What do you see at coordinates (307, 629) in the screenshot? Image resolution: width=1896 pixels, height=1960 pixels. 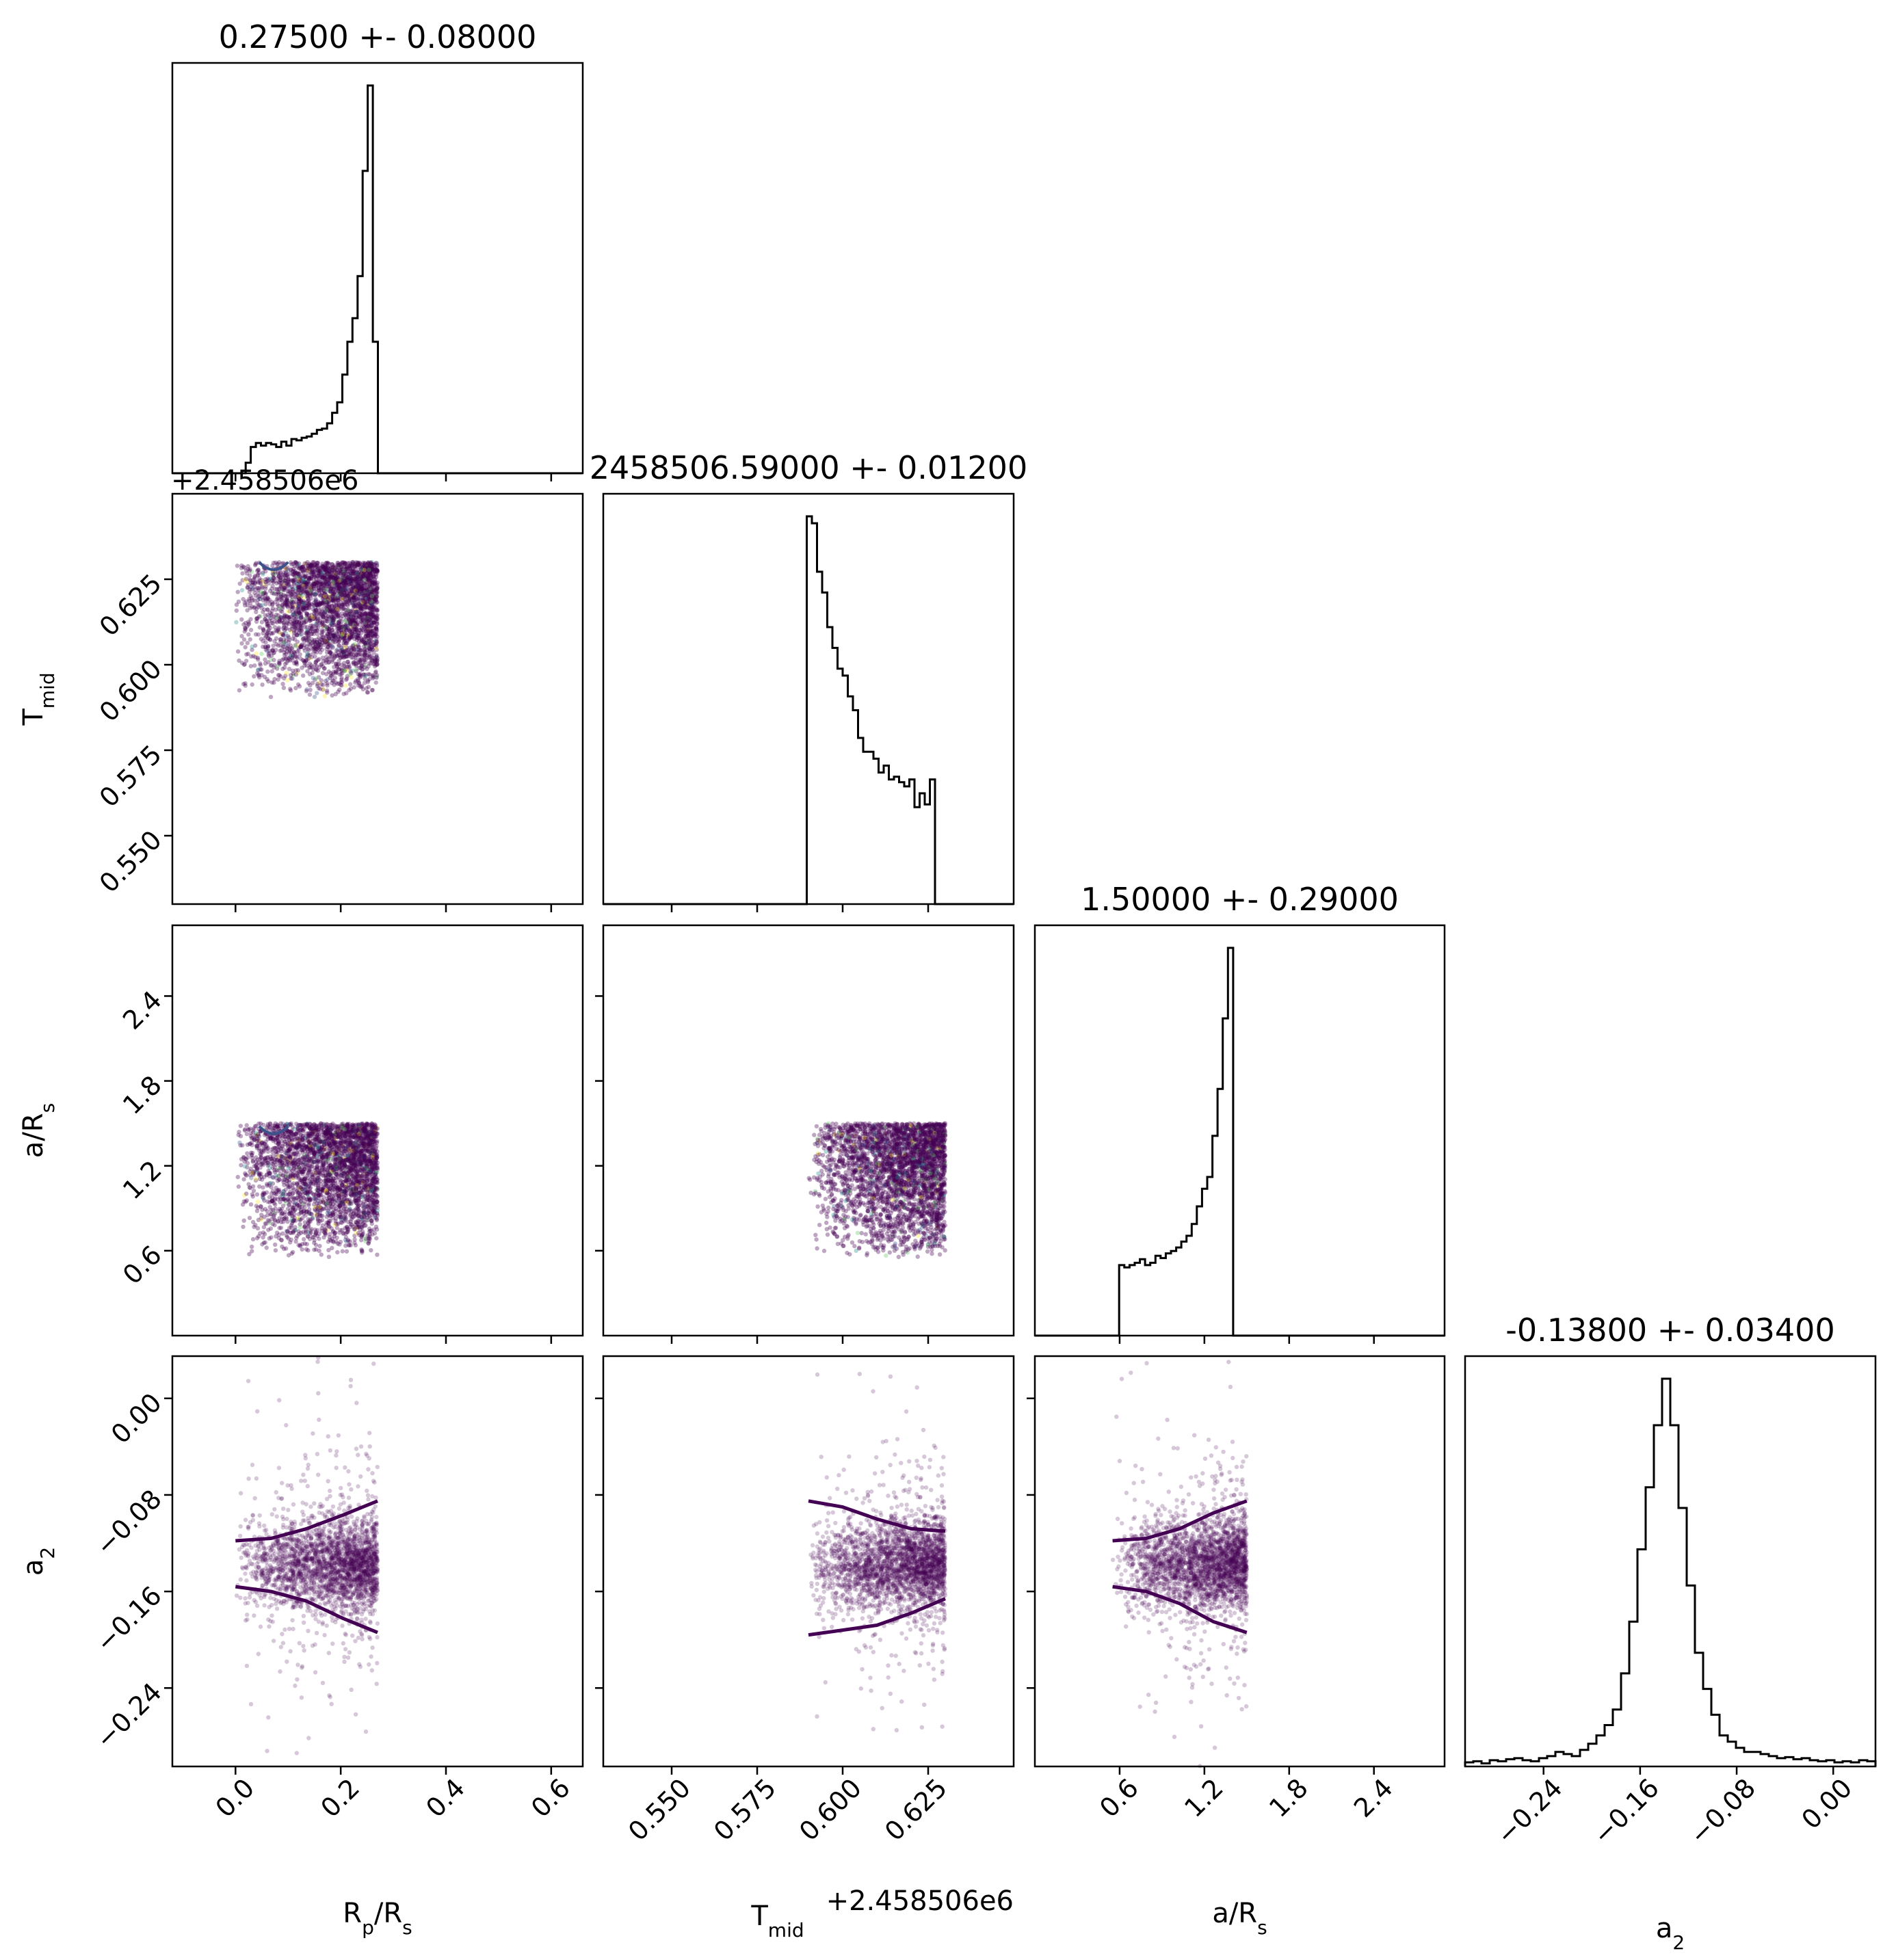 I see `scatter-panel-tmid-vs-rp` at bounding box center [307, 629].